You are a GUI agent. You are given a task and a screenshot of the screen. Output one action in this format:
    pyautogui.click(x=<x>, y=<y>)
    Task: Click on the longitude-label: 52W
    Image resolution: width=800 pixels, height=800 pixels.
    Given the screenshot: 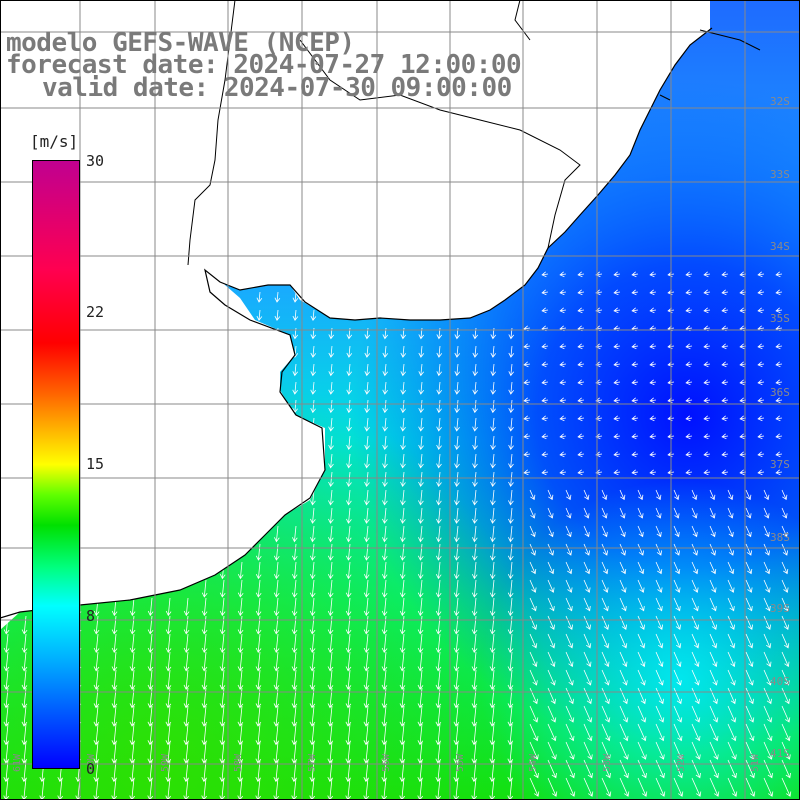 What is the action you would take?
    pyautogui.click(x=681, y=762)
    